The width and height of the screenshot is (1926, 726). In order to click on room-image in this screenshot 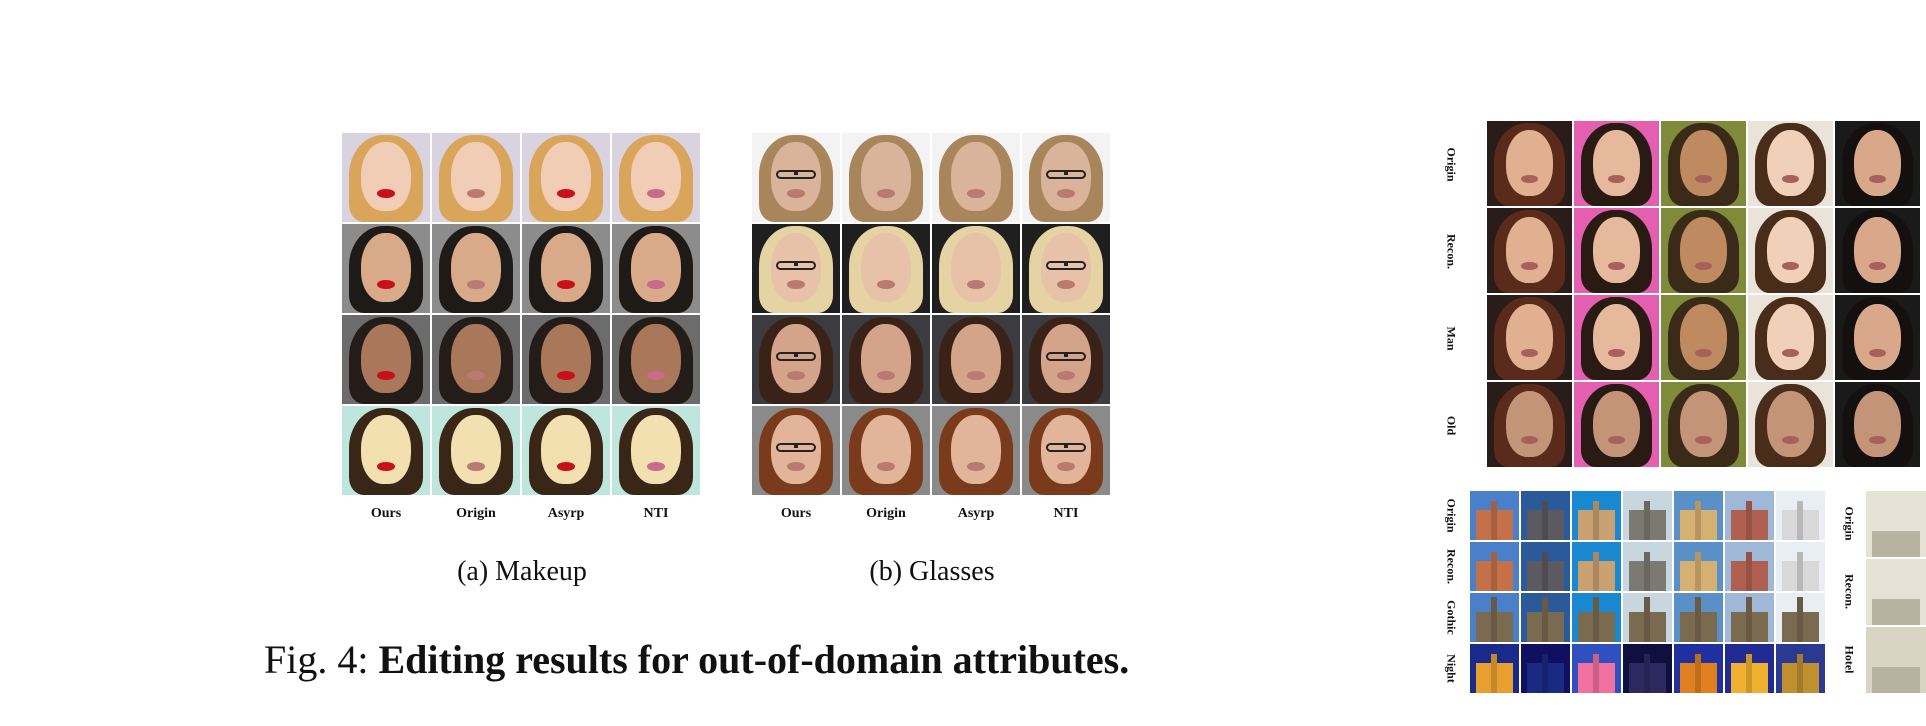, I will do `click(1896, 524)`.